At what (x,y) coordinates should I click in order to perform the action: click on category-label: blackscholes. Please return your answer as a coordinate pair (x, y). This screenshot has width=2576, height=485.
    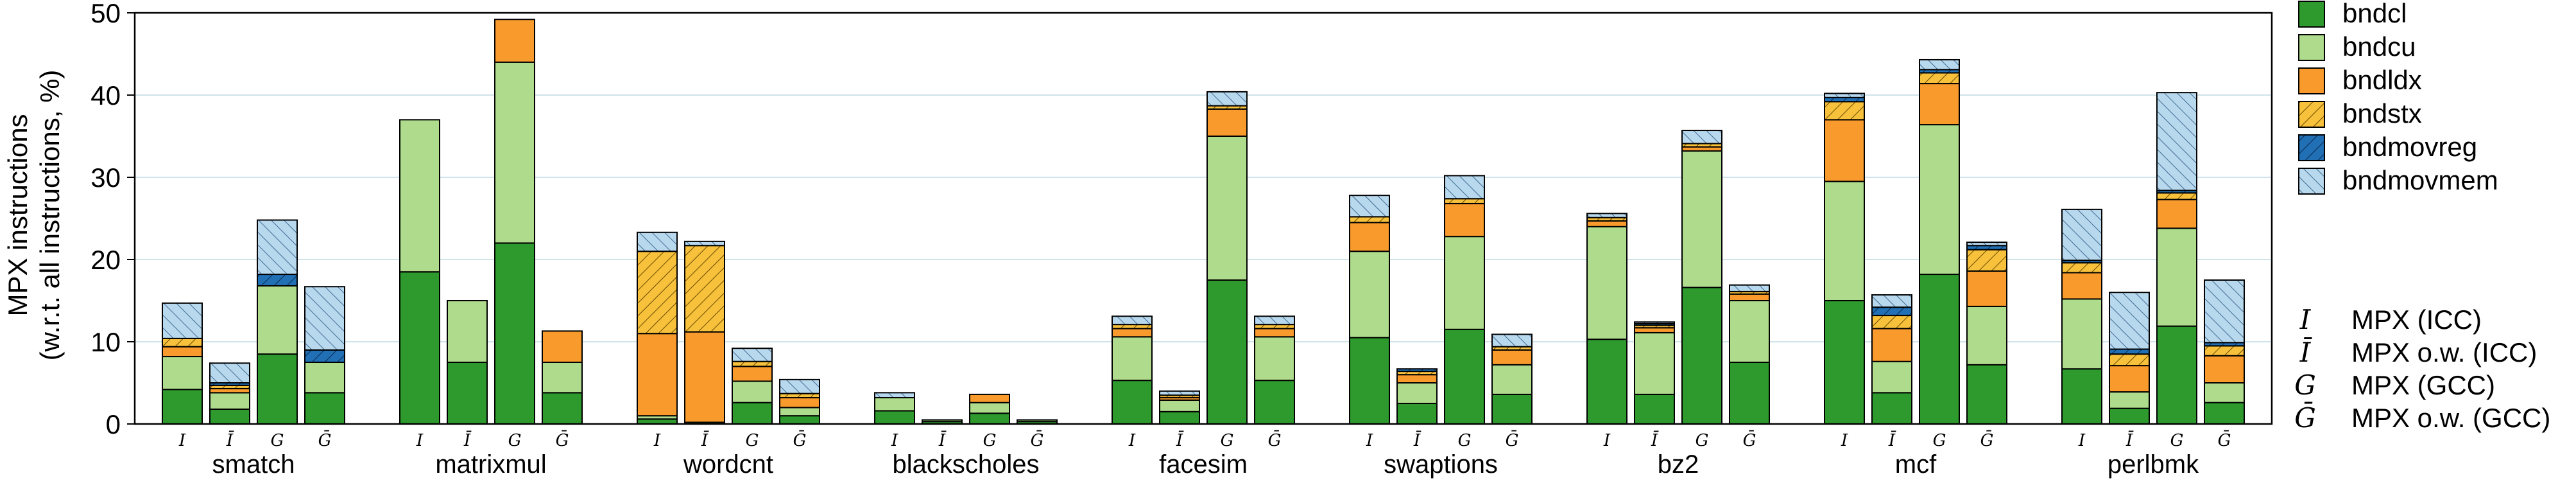
    Looking at the image, I should click on (965, 464).